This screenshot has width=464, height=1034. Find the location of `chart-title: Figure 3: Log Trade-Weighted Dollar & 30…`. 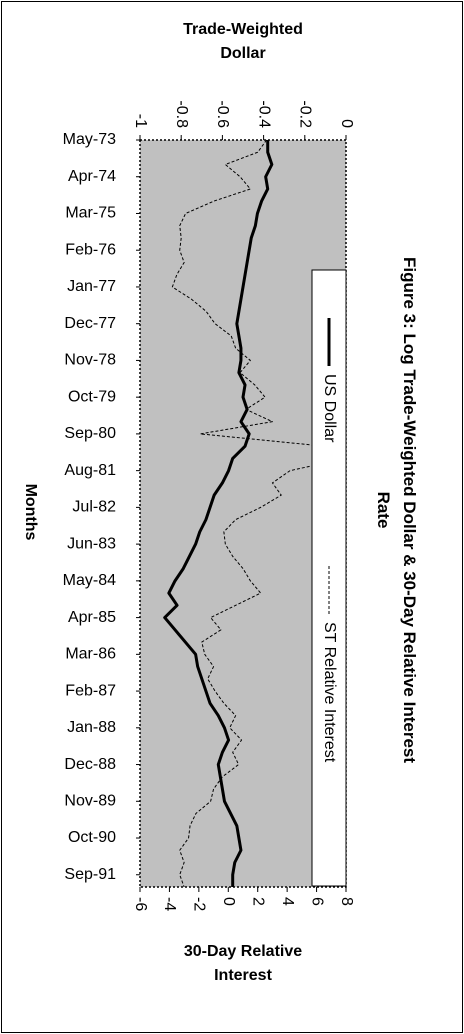

chart-title: Figure 3: Log Trade-Weighted Dollar & 30… is located at coordinates (396, 510).